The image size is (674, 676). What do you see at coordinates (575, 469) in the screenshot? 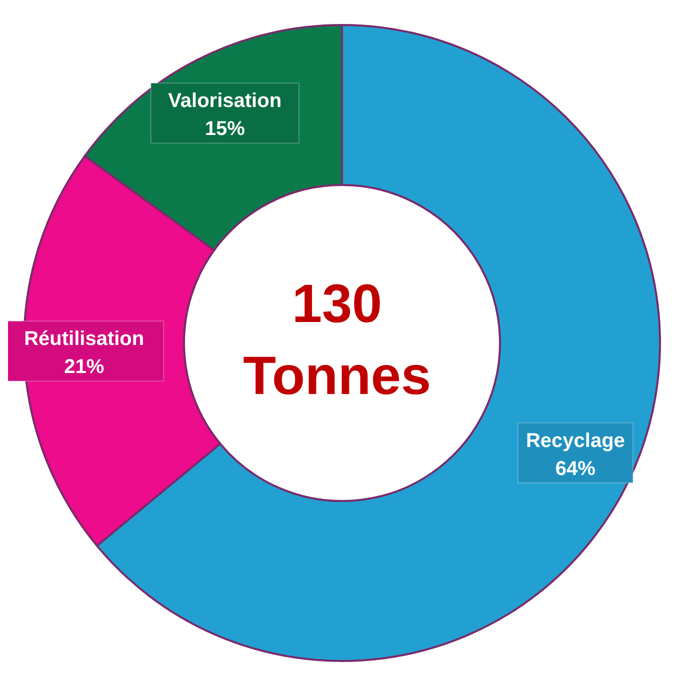
I see `data-label: 64%` at bounding box center [575, 469].